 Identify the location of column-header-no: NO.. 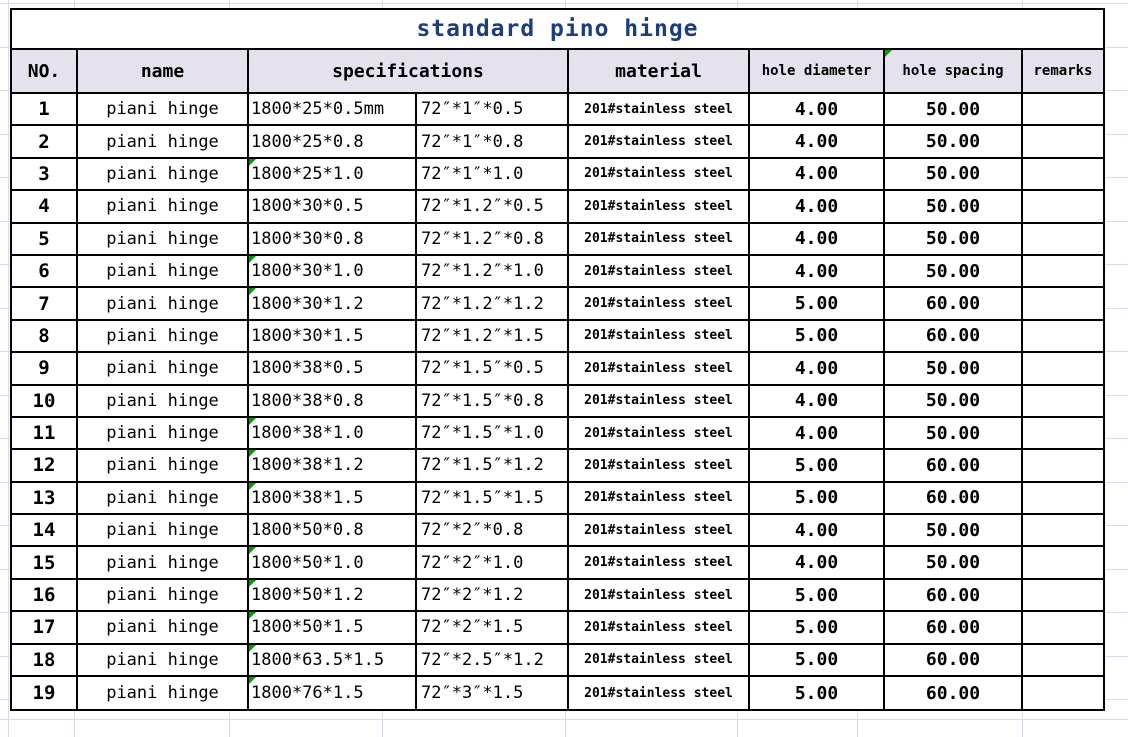
(45, 72).